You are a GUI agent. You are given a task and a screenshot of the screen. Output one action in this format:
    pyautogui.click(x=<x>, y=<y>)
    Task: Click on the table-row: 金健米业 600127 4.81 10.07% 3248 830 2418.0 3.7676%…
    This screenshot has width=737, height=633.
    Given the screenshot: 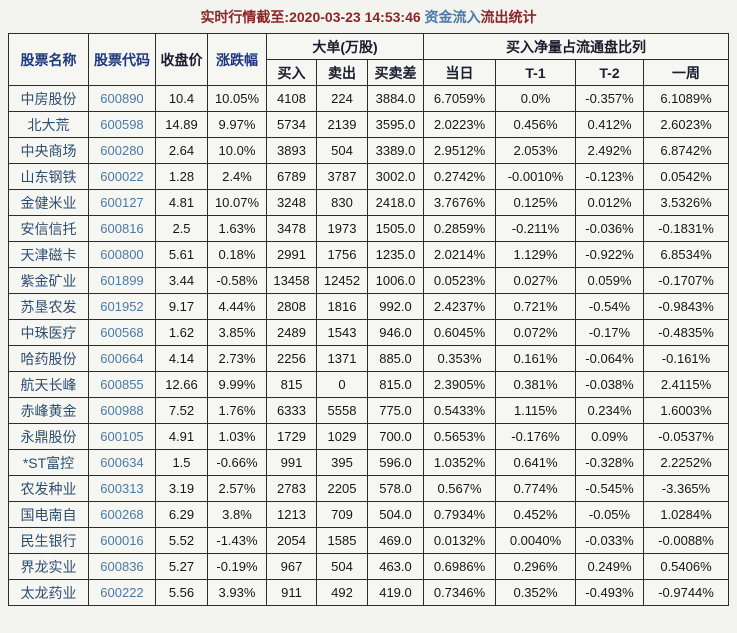 What is the action you would take?
    pyautogui.click(x=368, y=202)
    